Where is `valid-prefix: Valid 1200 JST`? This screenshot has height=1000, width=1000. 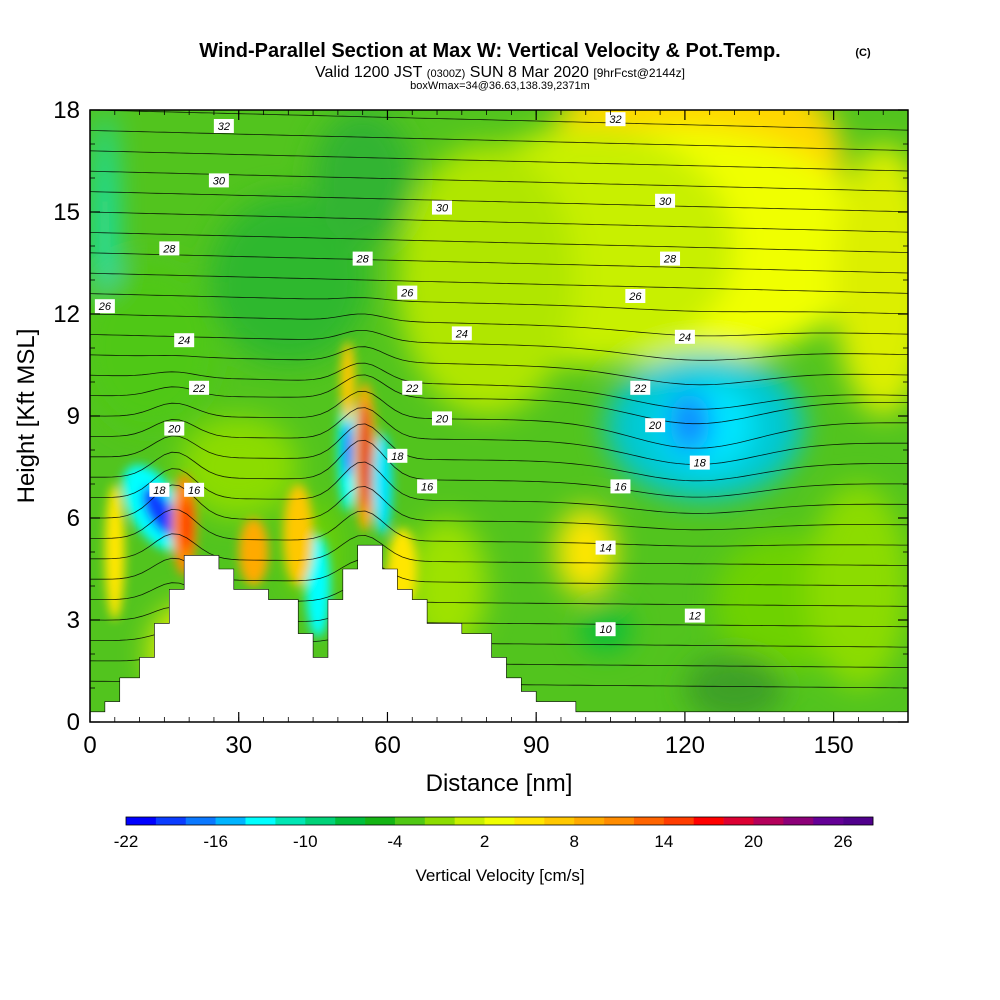 valid-prefix: Valid 1200 JST is located at coordinates (369, 72).